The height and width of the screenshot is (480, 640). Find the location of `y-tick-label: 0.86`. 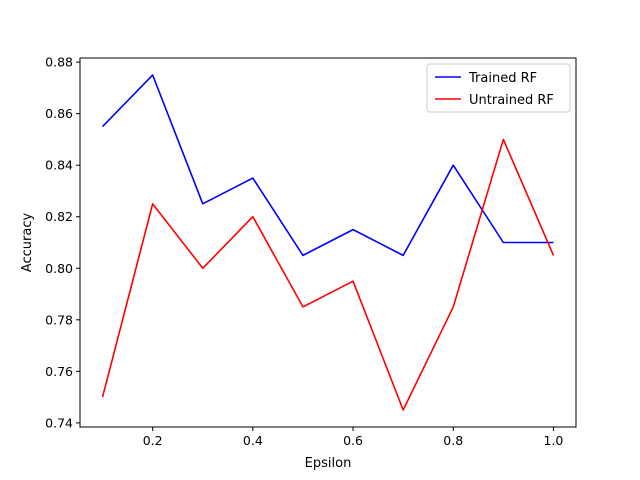

y-tick-label: 0.86 is located at coordinates (59, 113).